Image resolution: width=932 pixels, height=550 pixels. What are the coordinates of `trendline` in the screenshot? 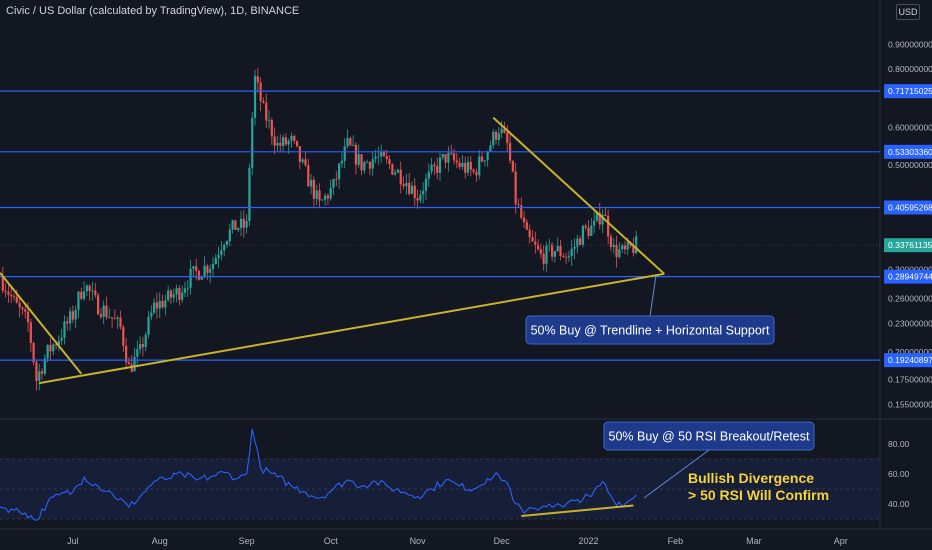 It's located at (352, 328).